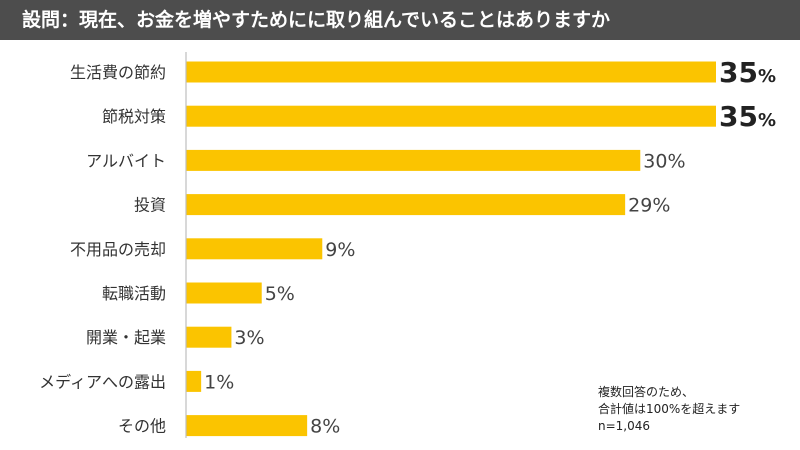 This screenshot has height=450, width=800. I want to click on category-label: 節税対策, so click(134, 116).